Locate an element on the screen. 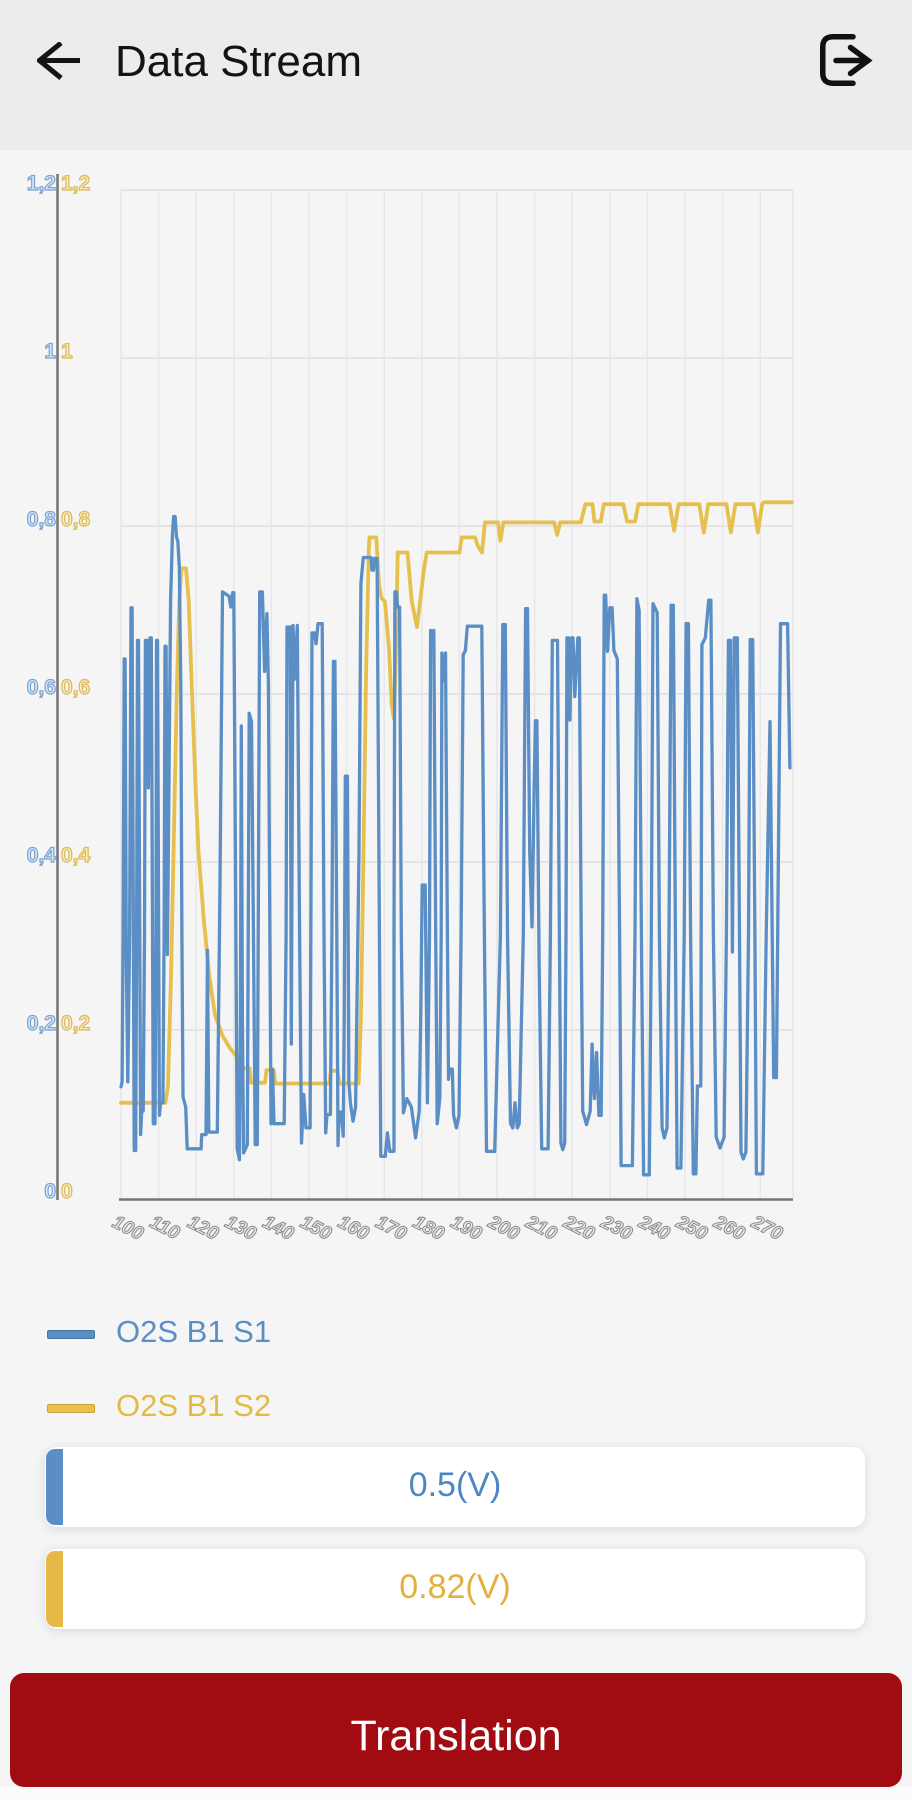 This screenshot has width=912, height=1800. svg-text: 260 is located at coordinates (728, 1228).